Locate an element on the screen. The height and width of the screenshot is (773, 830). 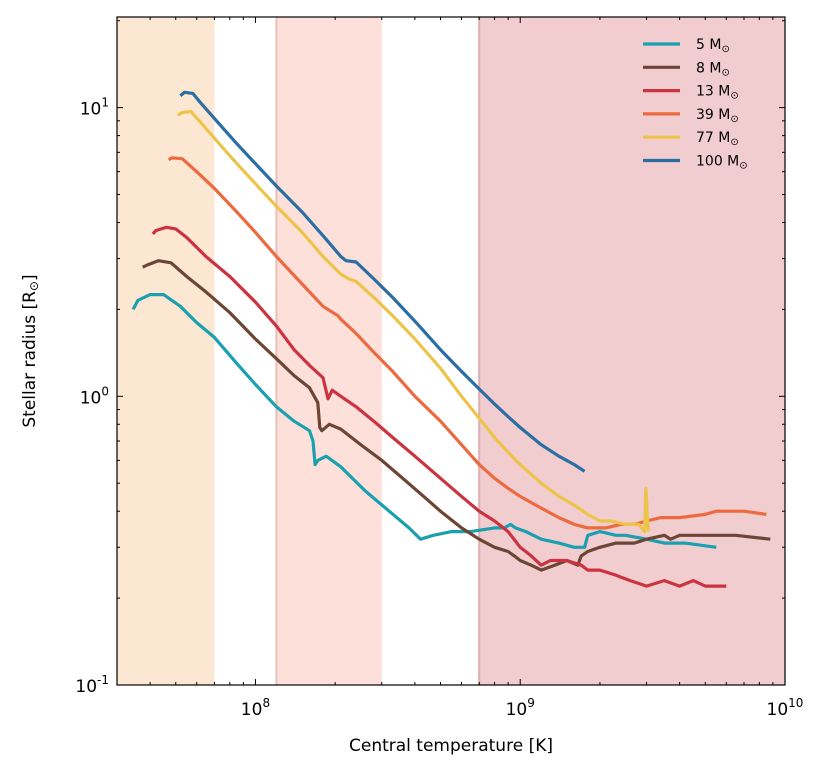
x-axis-label: Central temperature [K] is located at coordinates (451, 746).